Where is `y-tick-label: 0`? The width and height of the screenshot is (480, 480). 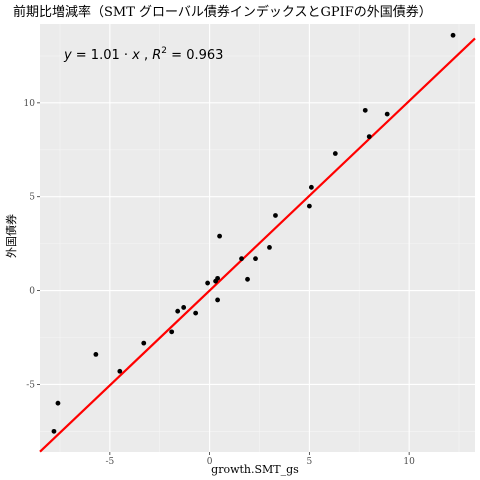 y-tick-label: 0 is located at coordinates (32, 292).